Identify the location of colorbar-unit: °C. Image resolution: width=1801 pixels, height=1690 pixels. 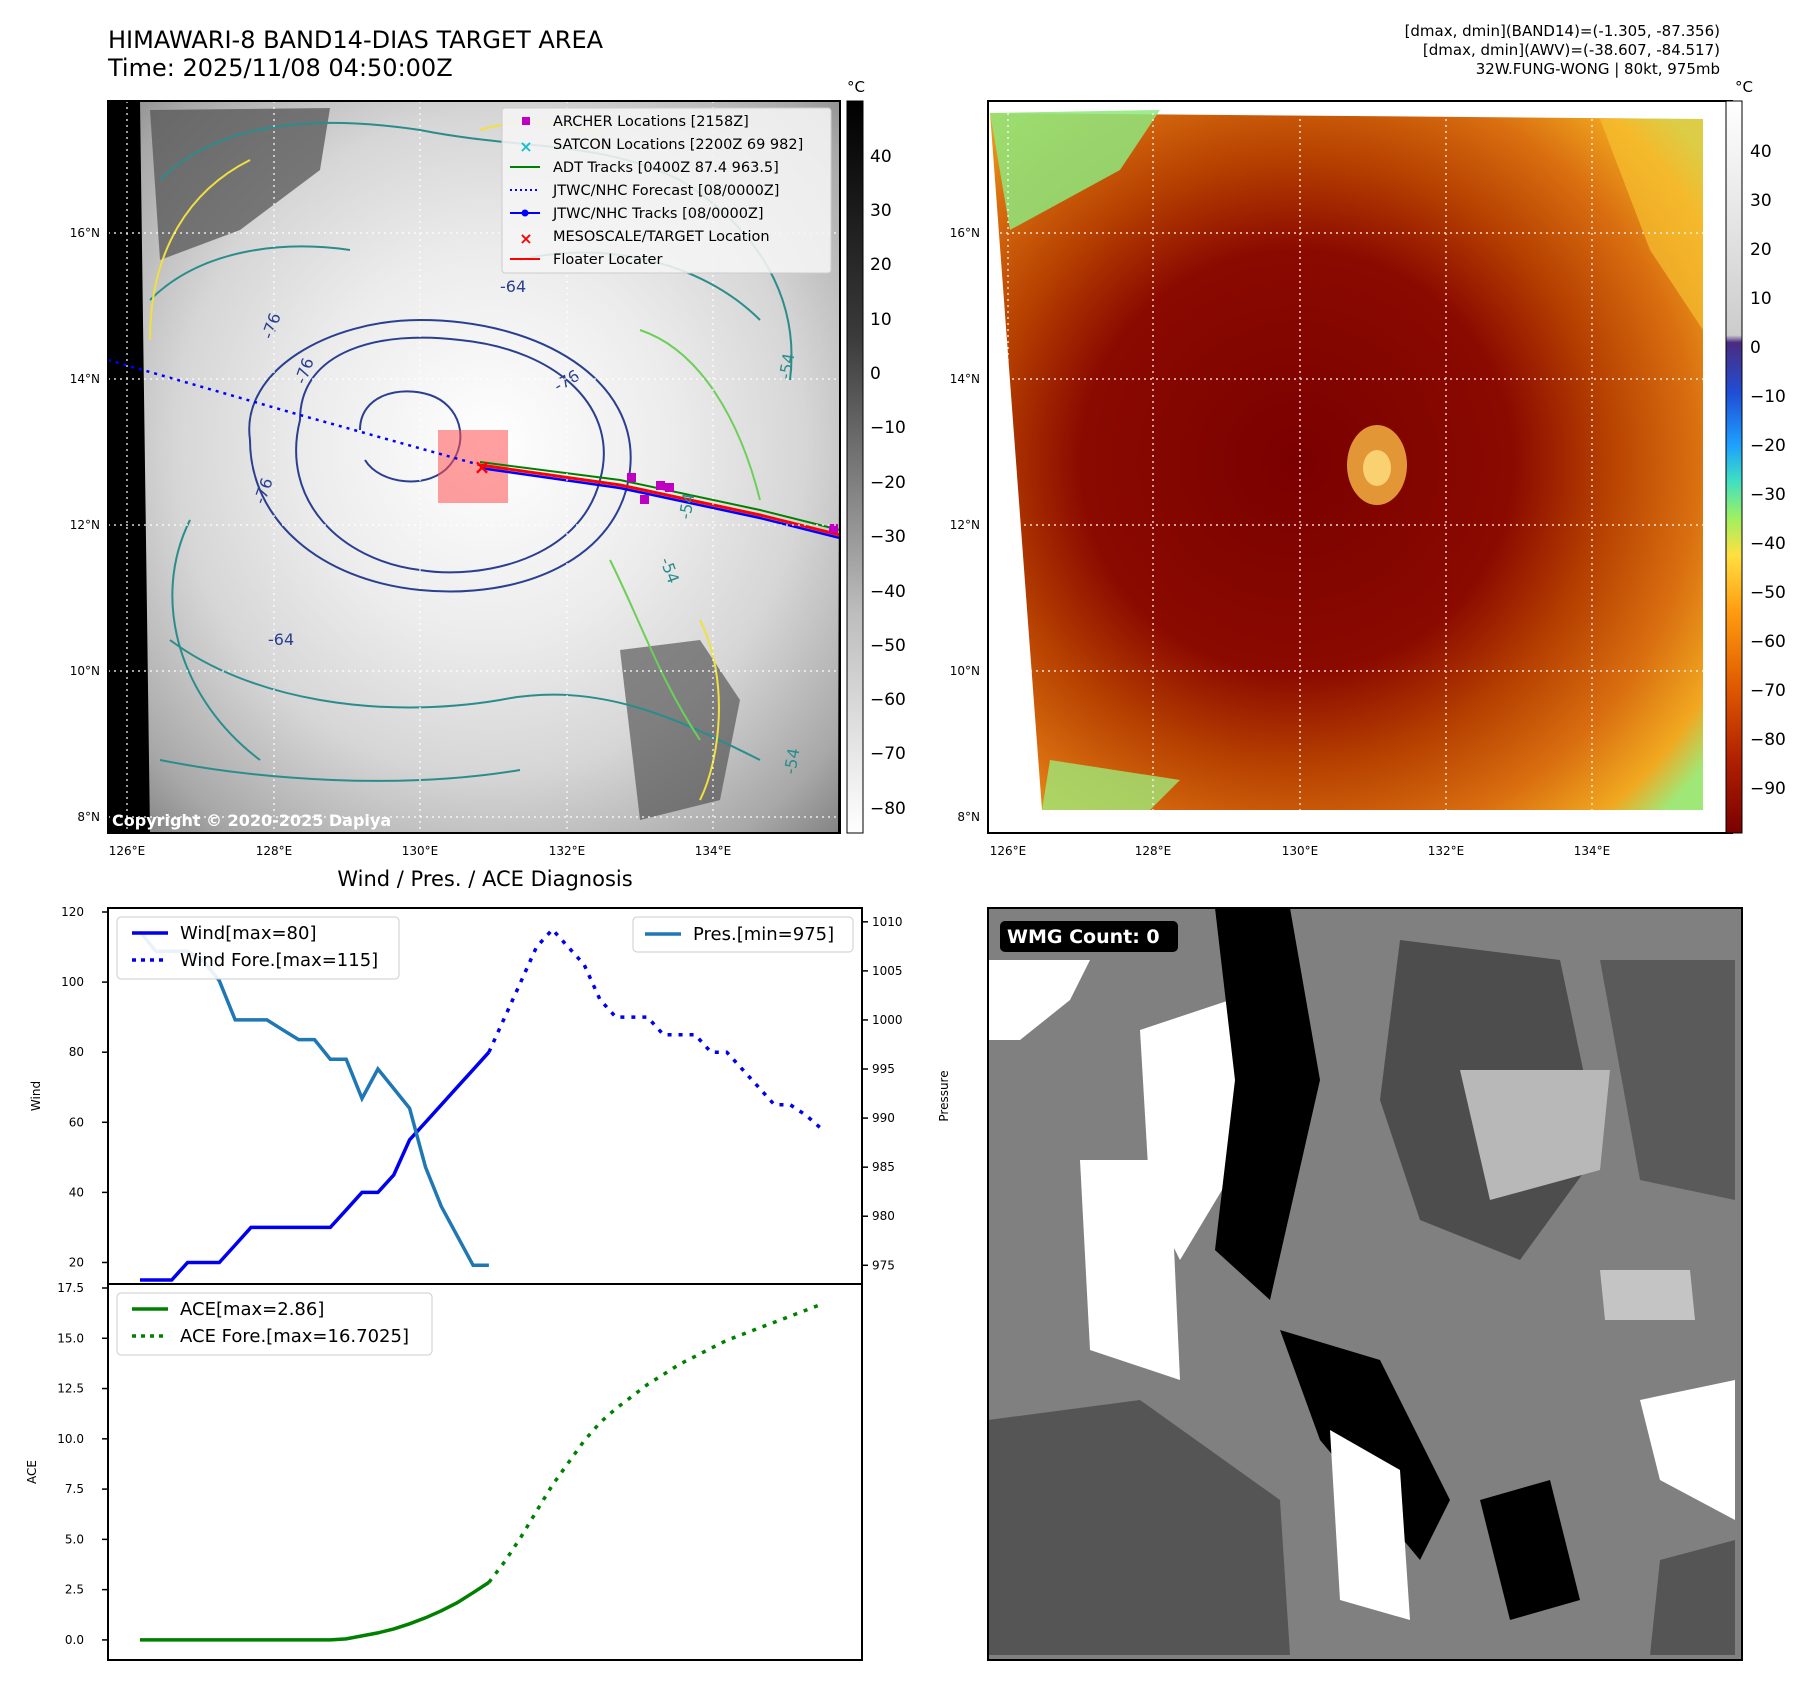
(856, 87).